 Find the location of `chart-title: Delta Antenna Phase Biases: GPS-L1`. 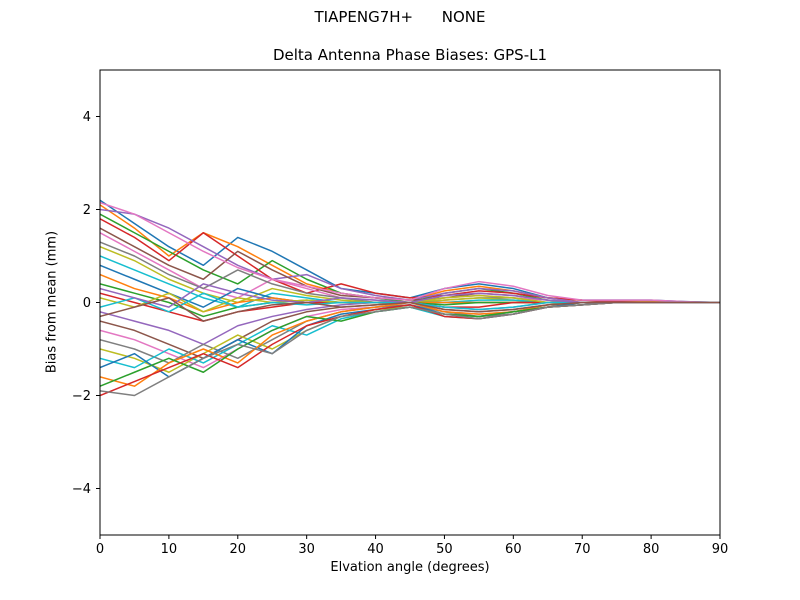

chart-title: Delta Antenna Phase Biases: GPS-L1 is located at coordinates (410, 55).